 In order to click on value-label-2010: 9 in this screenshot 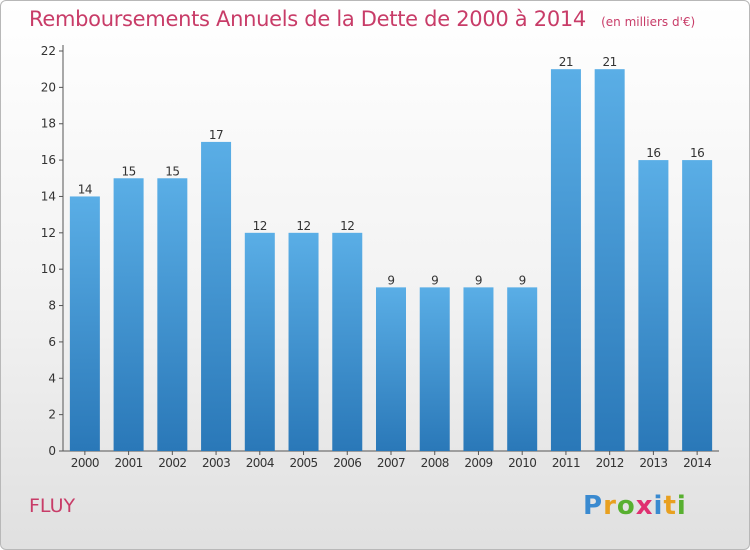, I will do `click(522, 280)`.